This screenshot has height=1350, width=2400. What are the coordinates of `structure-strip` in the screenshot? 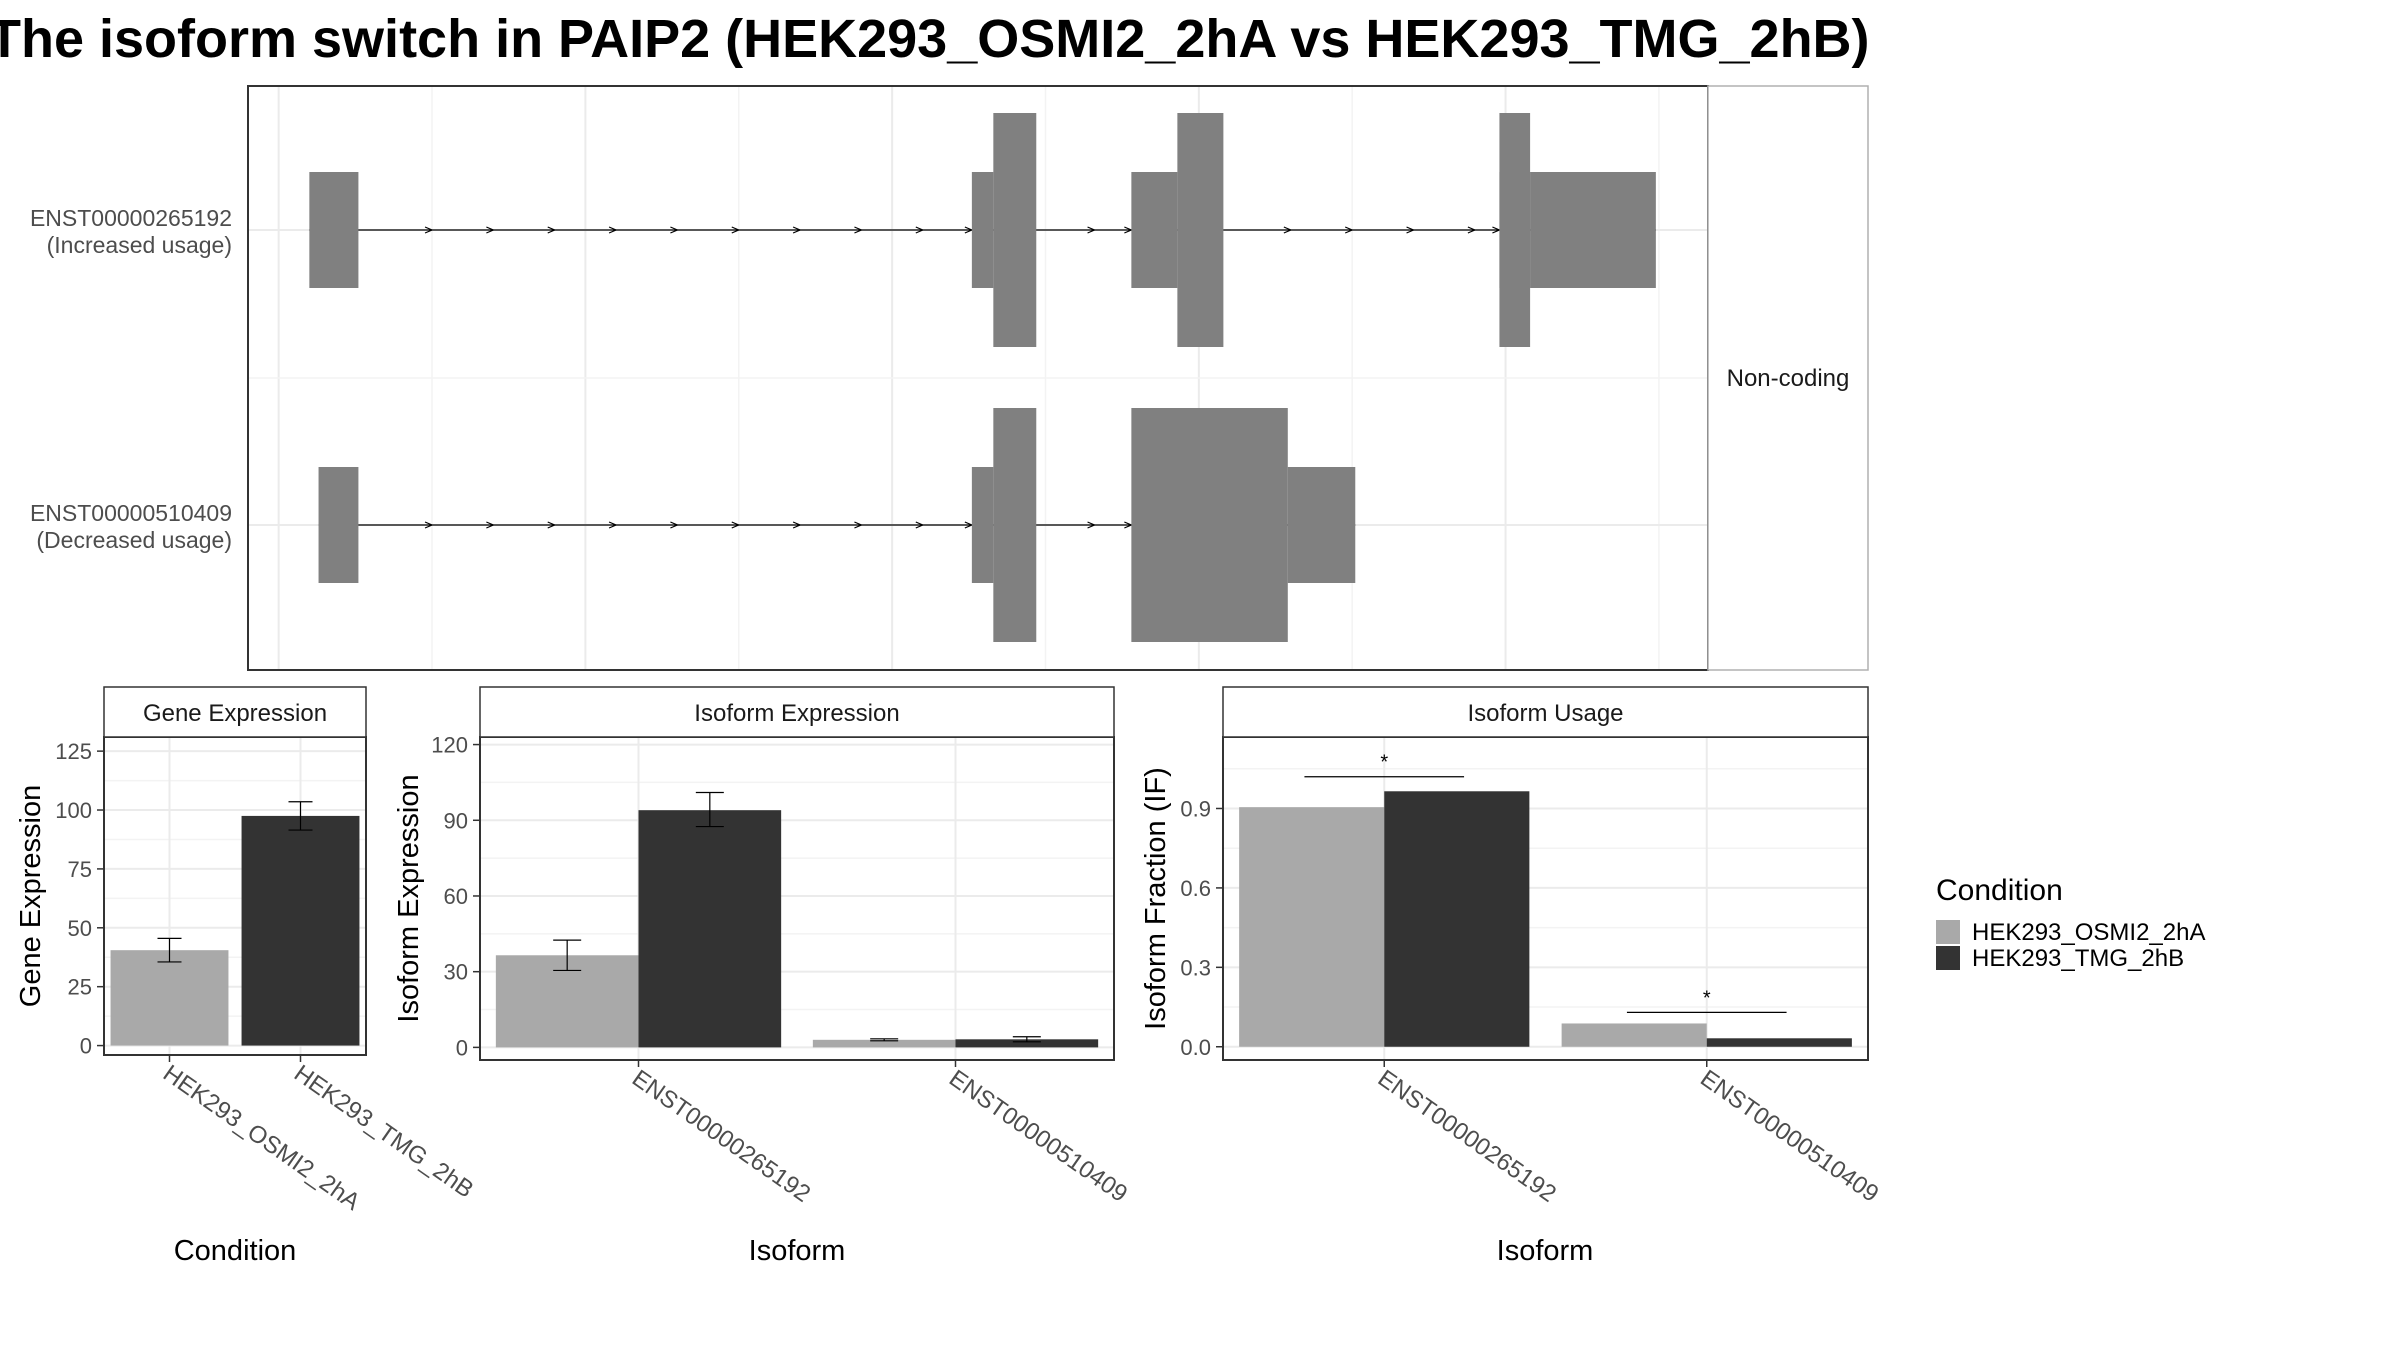 It's located at (1788, 378).